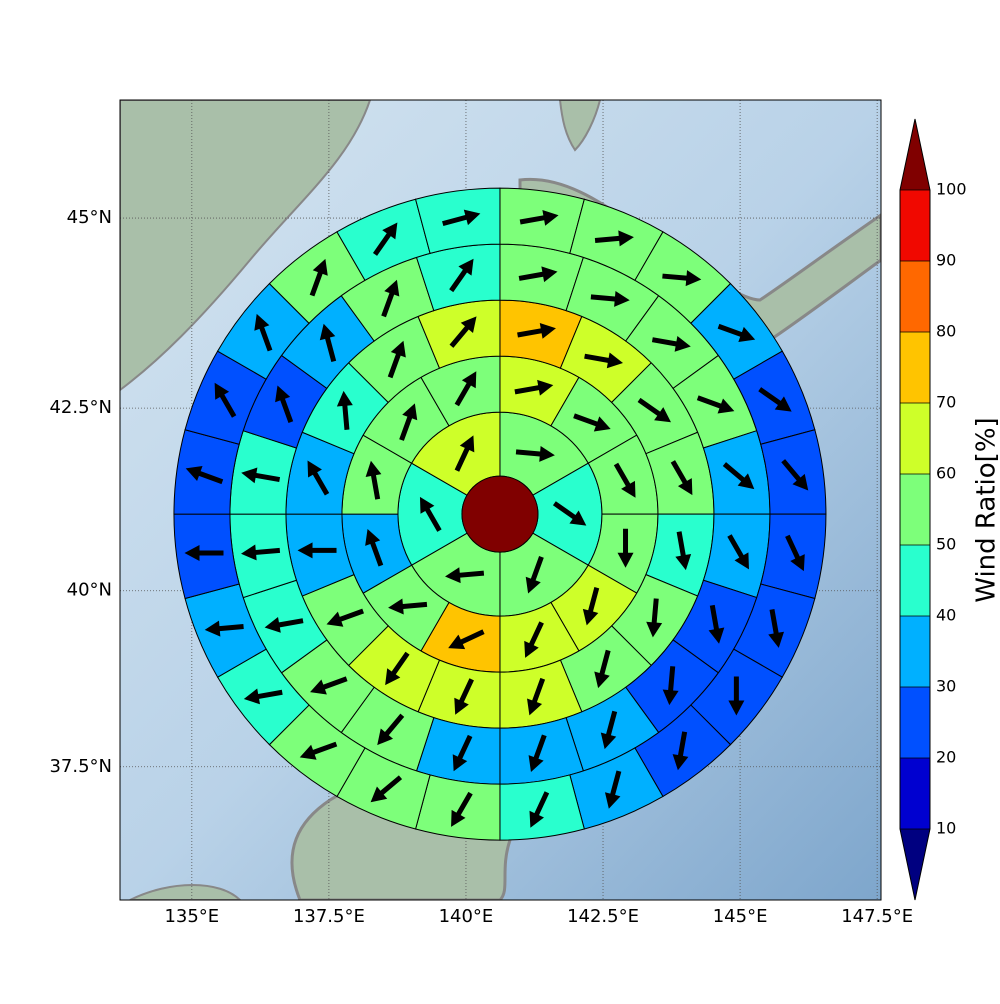 The image size is (1000, 1004). I want to click on center-circle, so click(500, 514).